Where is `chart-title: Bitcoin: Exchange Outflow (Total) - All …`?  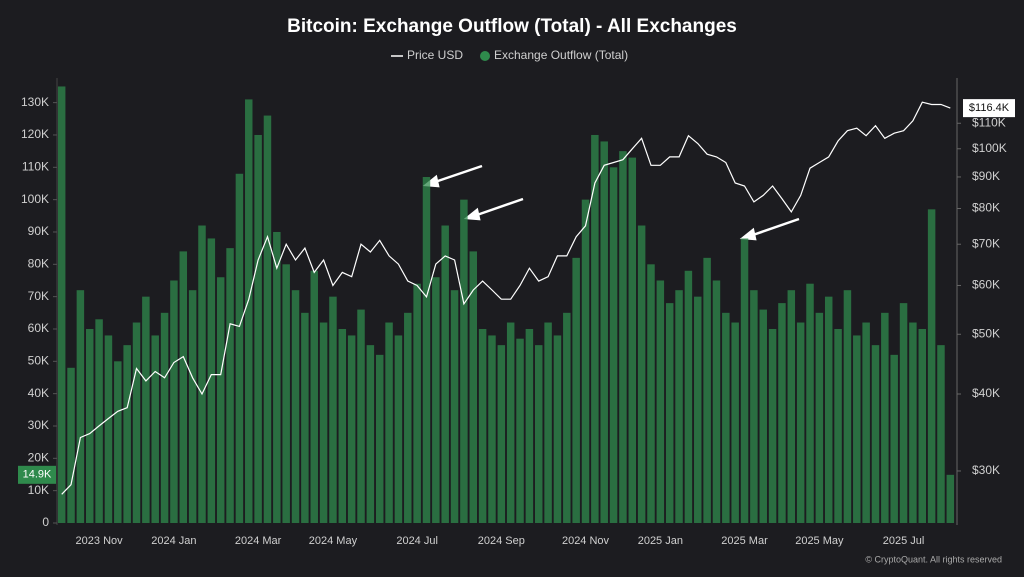
chart-title: Bitcoin: Exchange Outflow (Total) - All … is located at coordinates (512, 26).